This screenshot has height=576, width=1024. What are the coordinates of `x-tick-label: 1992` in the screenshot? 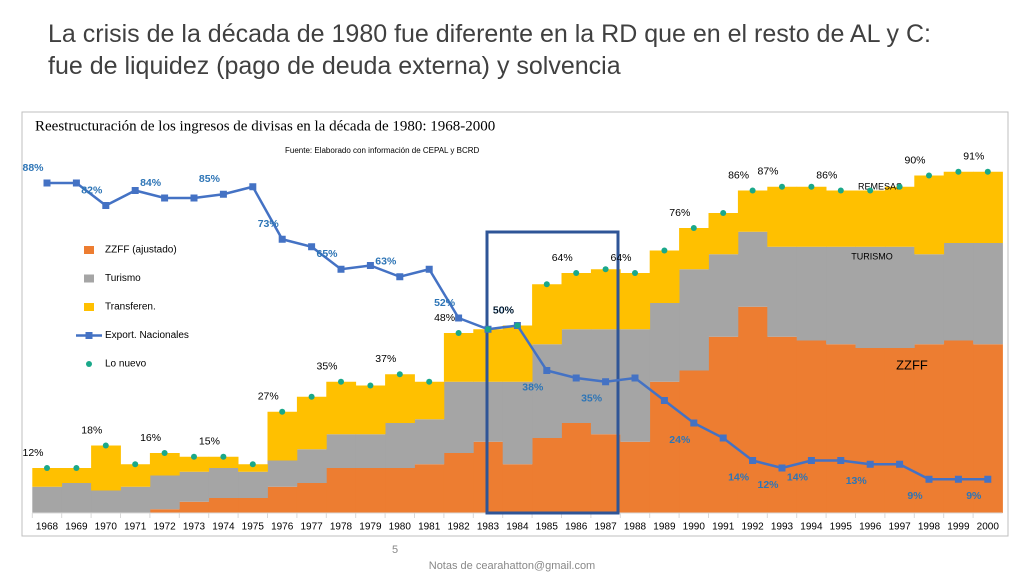 It's located at (752, 527).